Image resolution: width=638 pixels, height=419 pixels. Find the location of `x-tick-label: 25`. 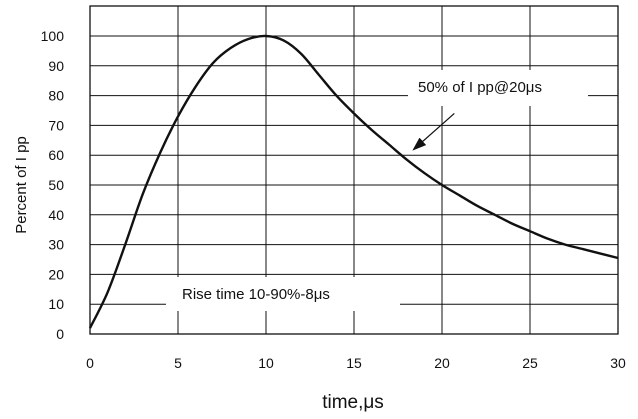

x-tick-label: 25 is located at coordinates (530, 363).